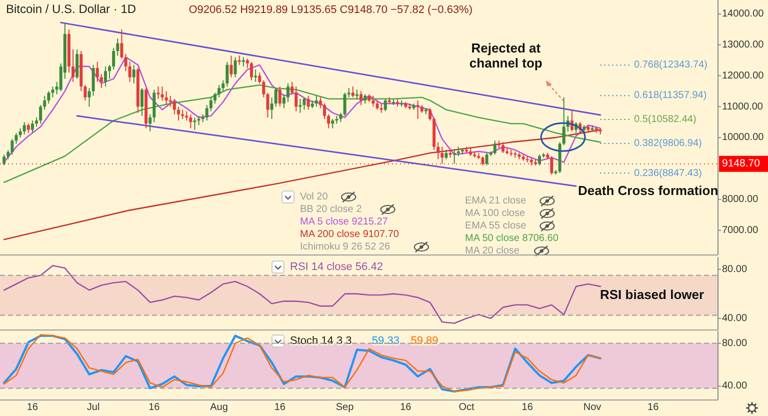  I want to click on series-label: RSI 14 close 56.42, so click(336, 267).